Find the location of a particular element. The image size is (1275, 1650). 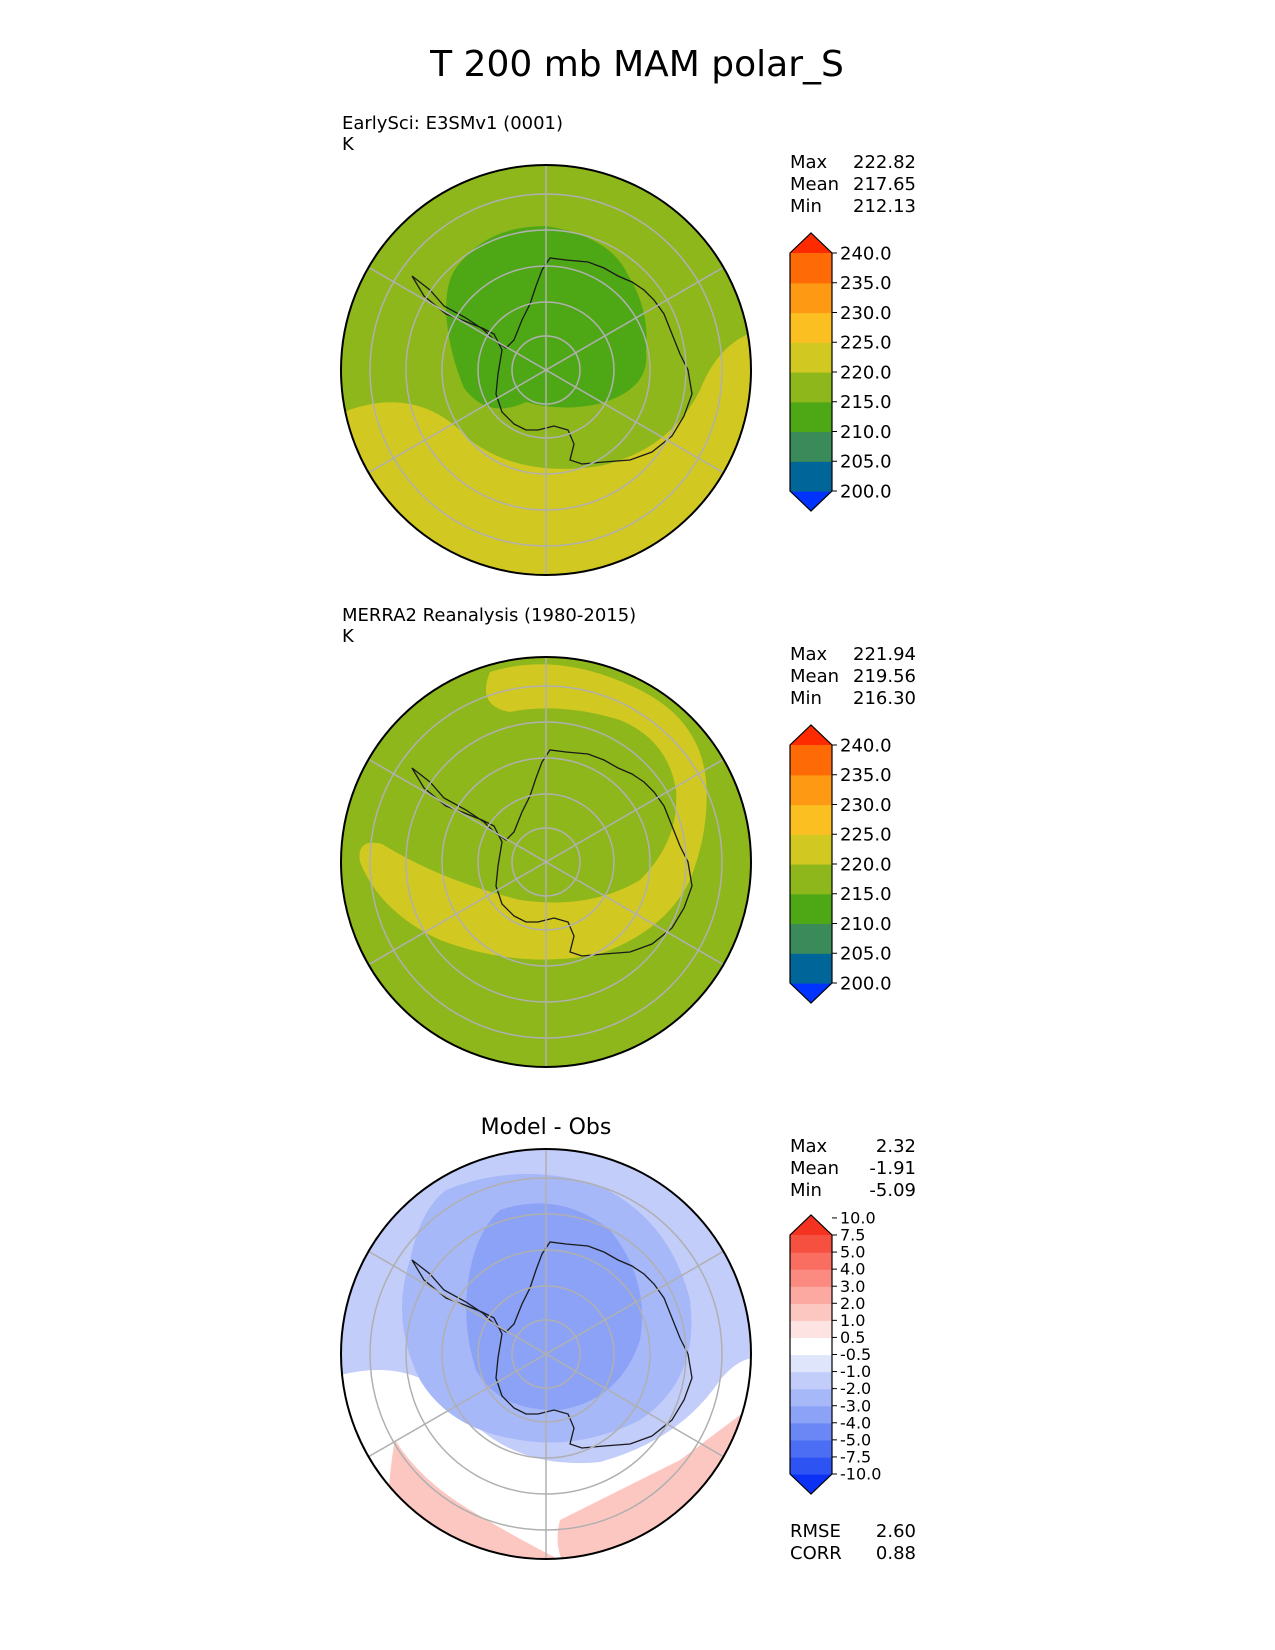

colorbar-tick-label: -0.5 is located at coordinates (855, 1354).